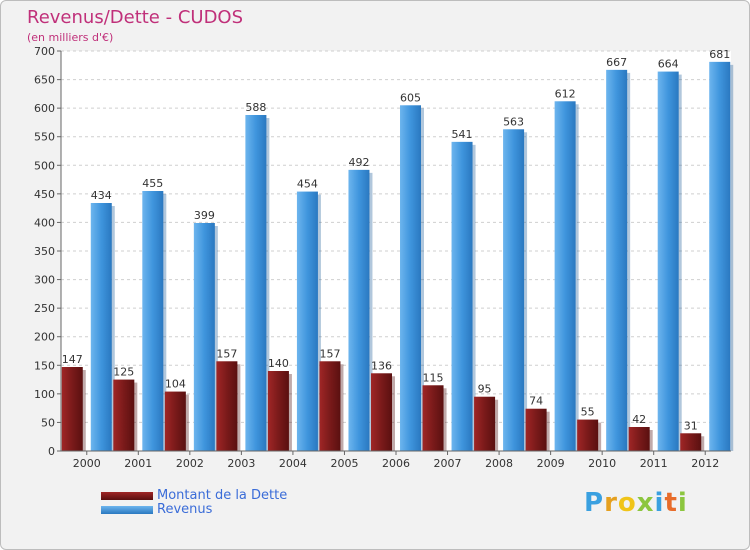 The width and height of the screenshot is (750, 550). What do you see at coordinates (691, 425) in the screenshot?
I see `data-label-debt: 31` at bounding box center [691, 425].